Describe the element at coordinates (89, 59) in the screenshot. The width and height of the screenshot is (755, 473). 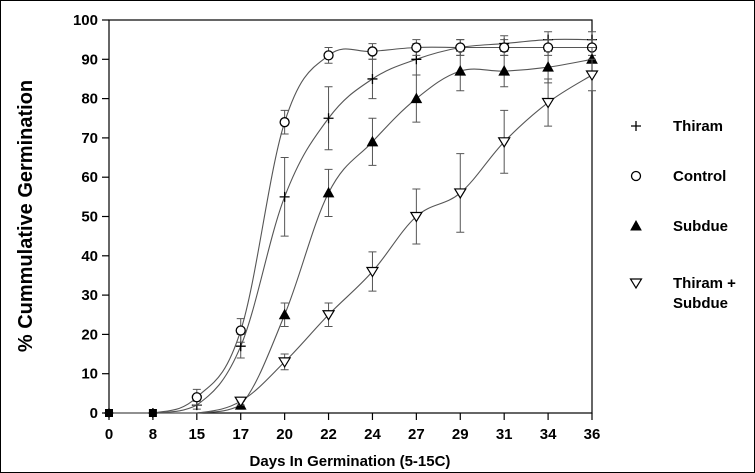
I see `y-tick-label: 90` at that location.